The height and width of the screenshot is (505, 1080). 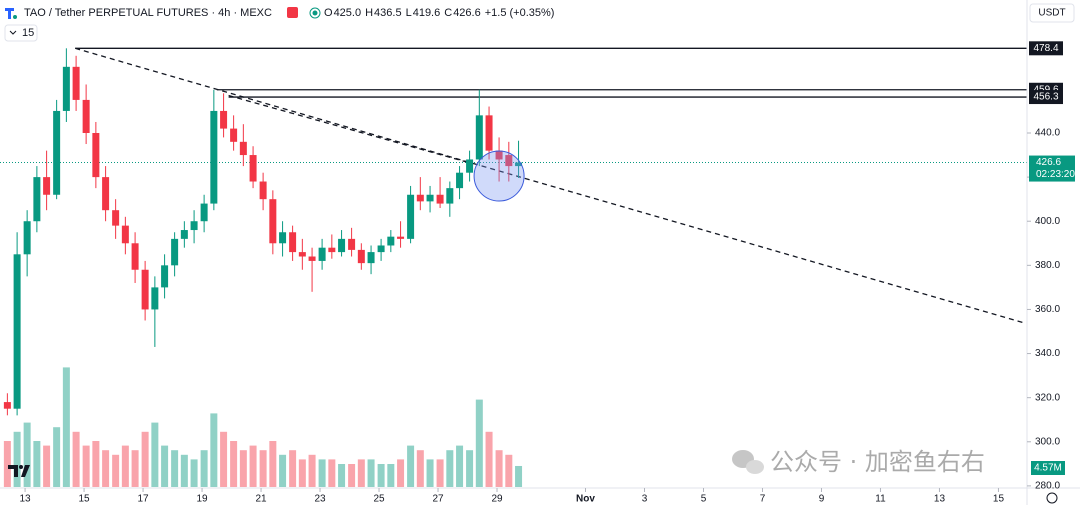 What do you see at coordinates (499, 176) in the screenshot?
I see `highlight-circle` at bounding box center [499, 176].